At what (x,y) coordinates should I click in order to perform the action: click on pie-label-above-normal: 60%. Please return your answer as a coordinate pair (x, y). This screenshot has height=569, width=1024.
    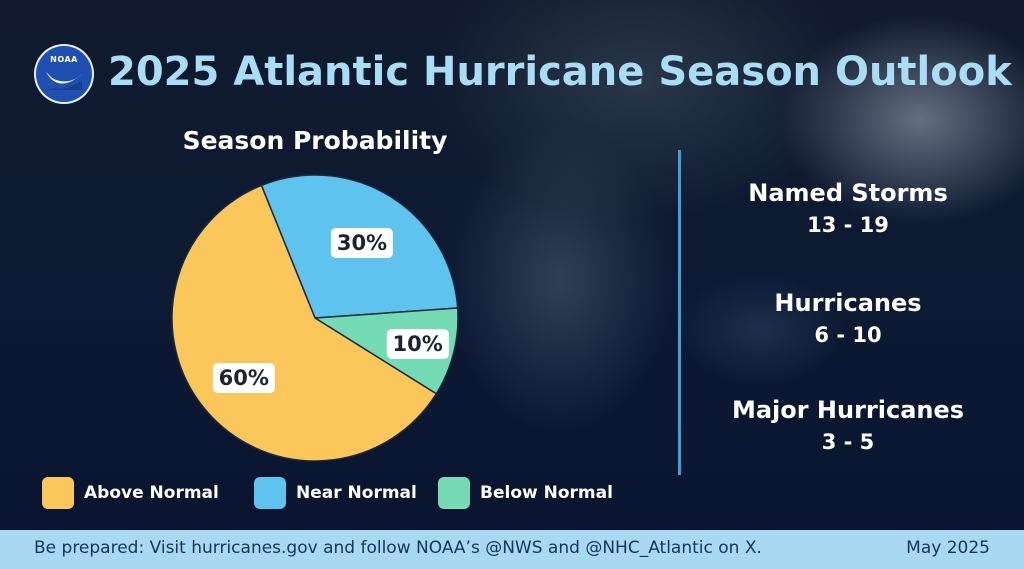
    Looking at the image, I should click on (243, 377).